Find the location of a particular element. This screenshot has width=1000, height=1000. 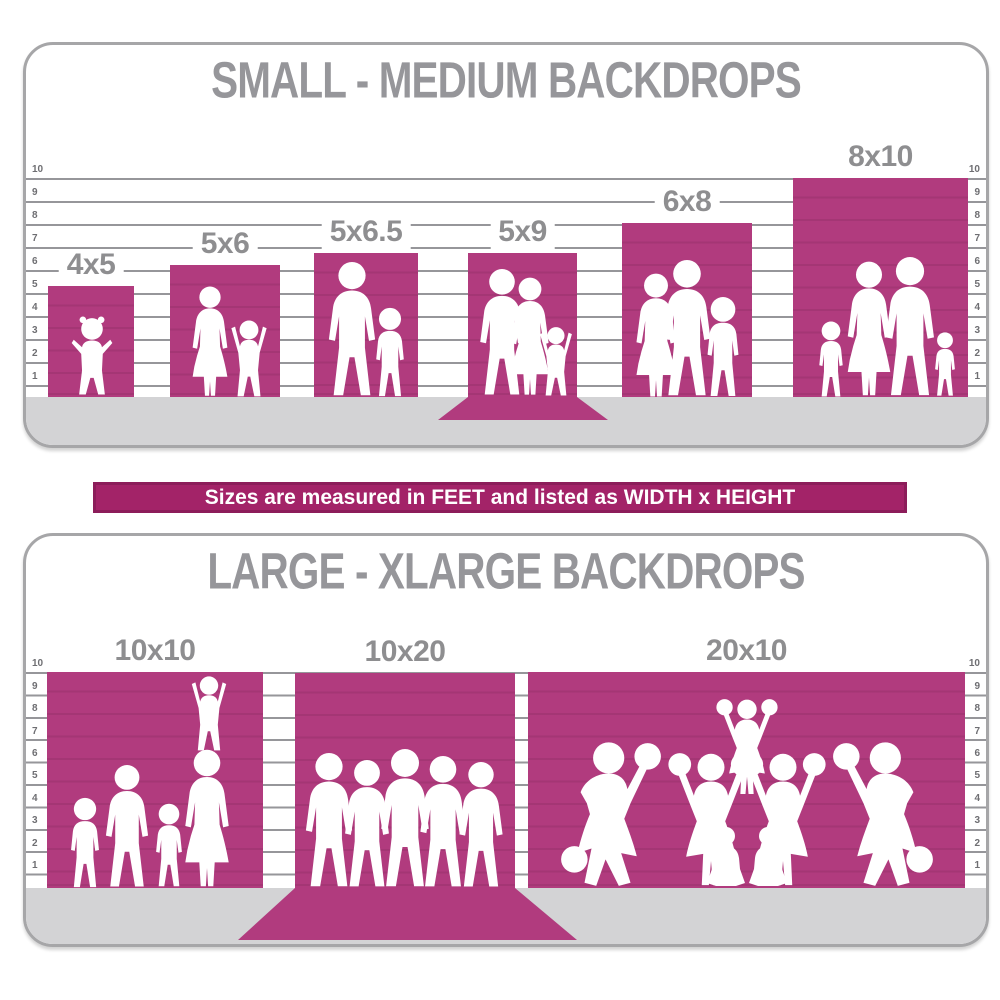

family-group-silhouette is located at coordinates (150, 782).